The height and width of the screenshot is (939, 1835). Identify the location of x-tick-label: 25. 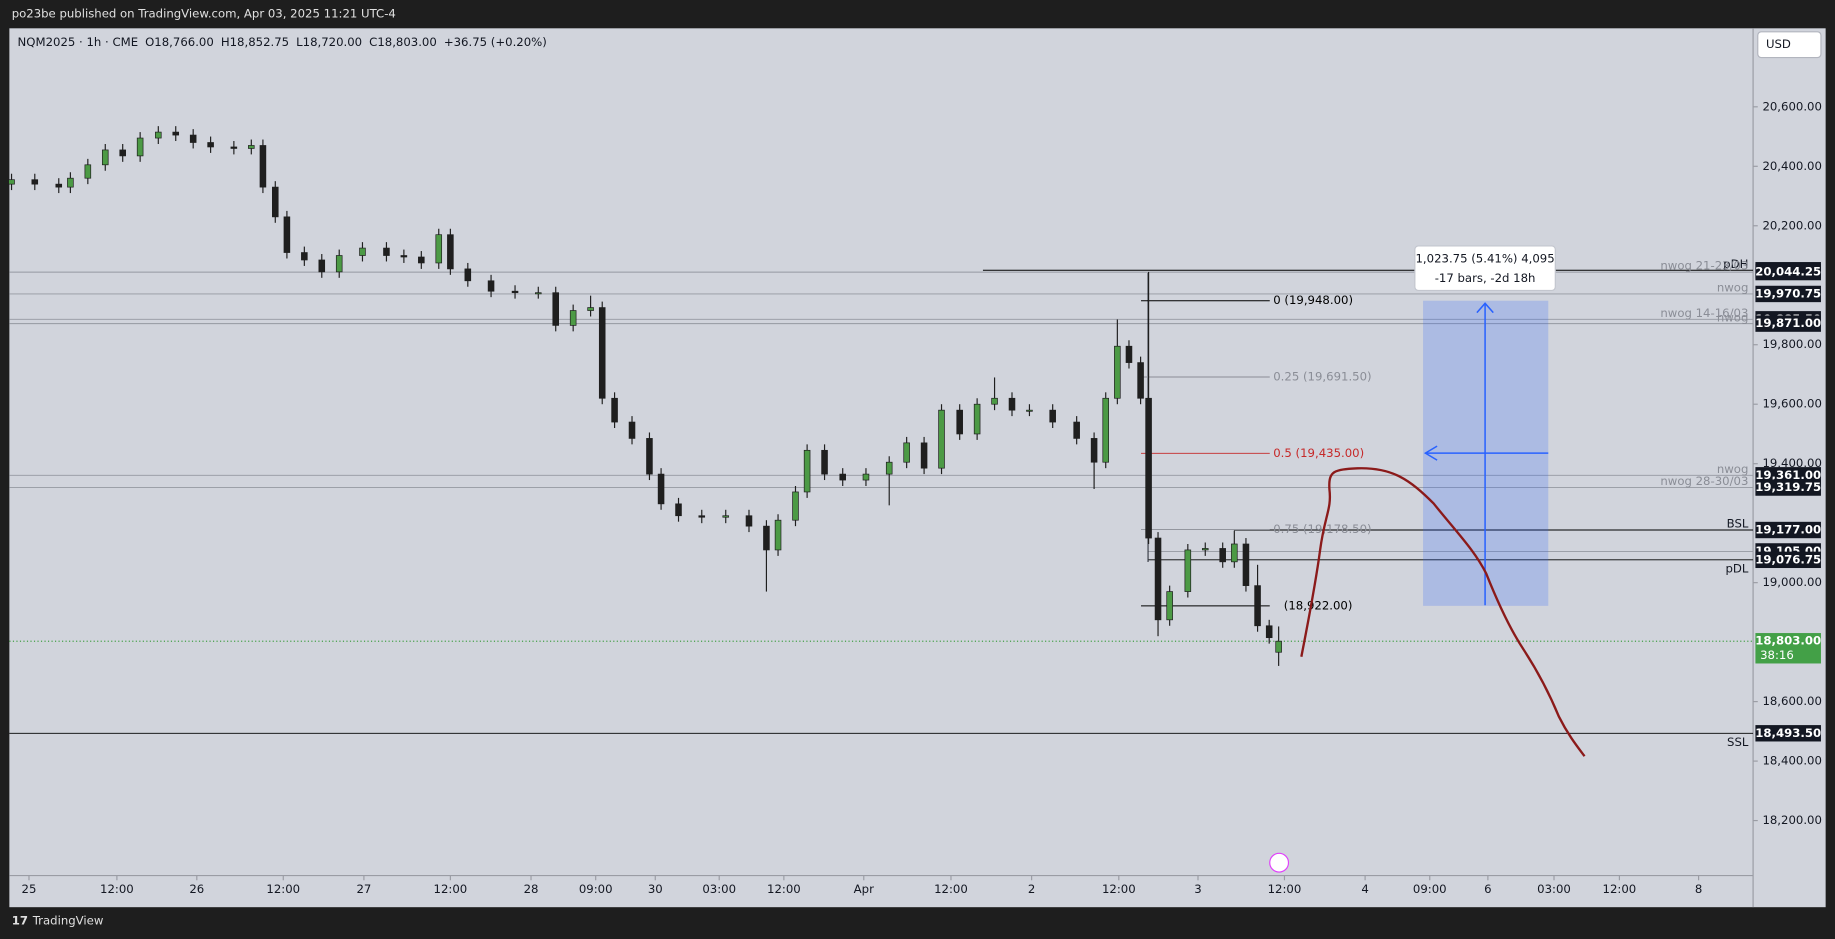
(29, 889).